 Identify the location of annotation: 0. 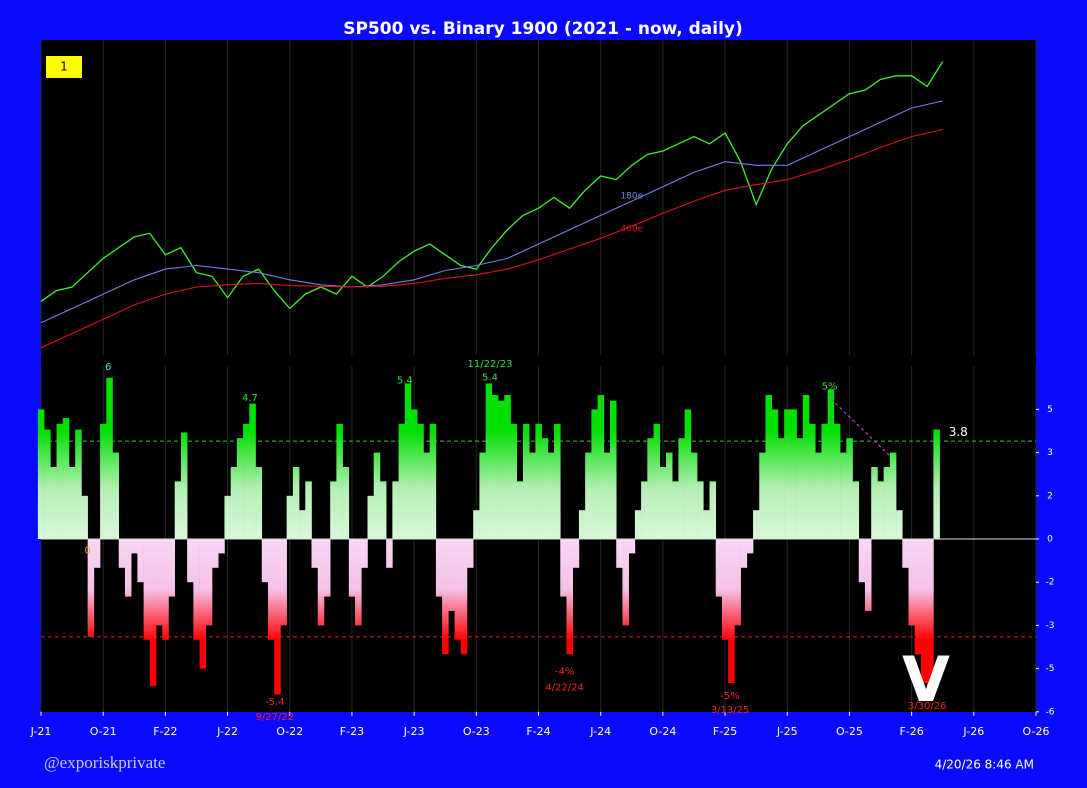
(87, 551).